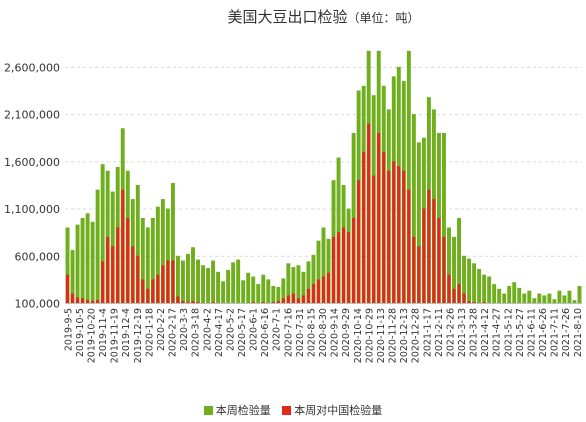 The height and width of the screenshot is (422, 586). I want to click on x-tick-label: 2020-4-17, so click(219, 332).